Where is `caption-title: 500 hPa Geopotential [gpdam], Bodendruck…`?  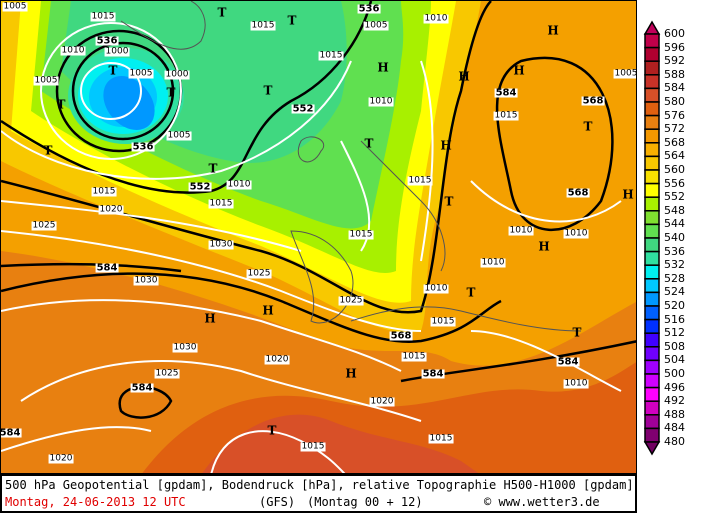
caption-title: 500 hPa Geopotential [gpdam], Bodendruck… is located at coordinates (319, 485).